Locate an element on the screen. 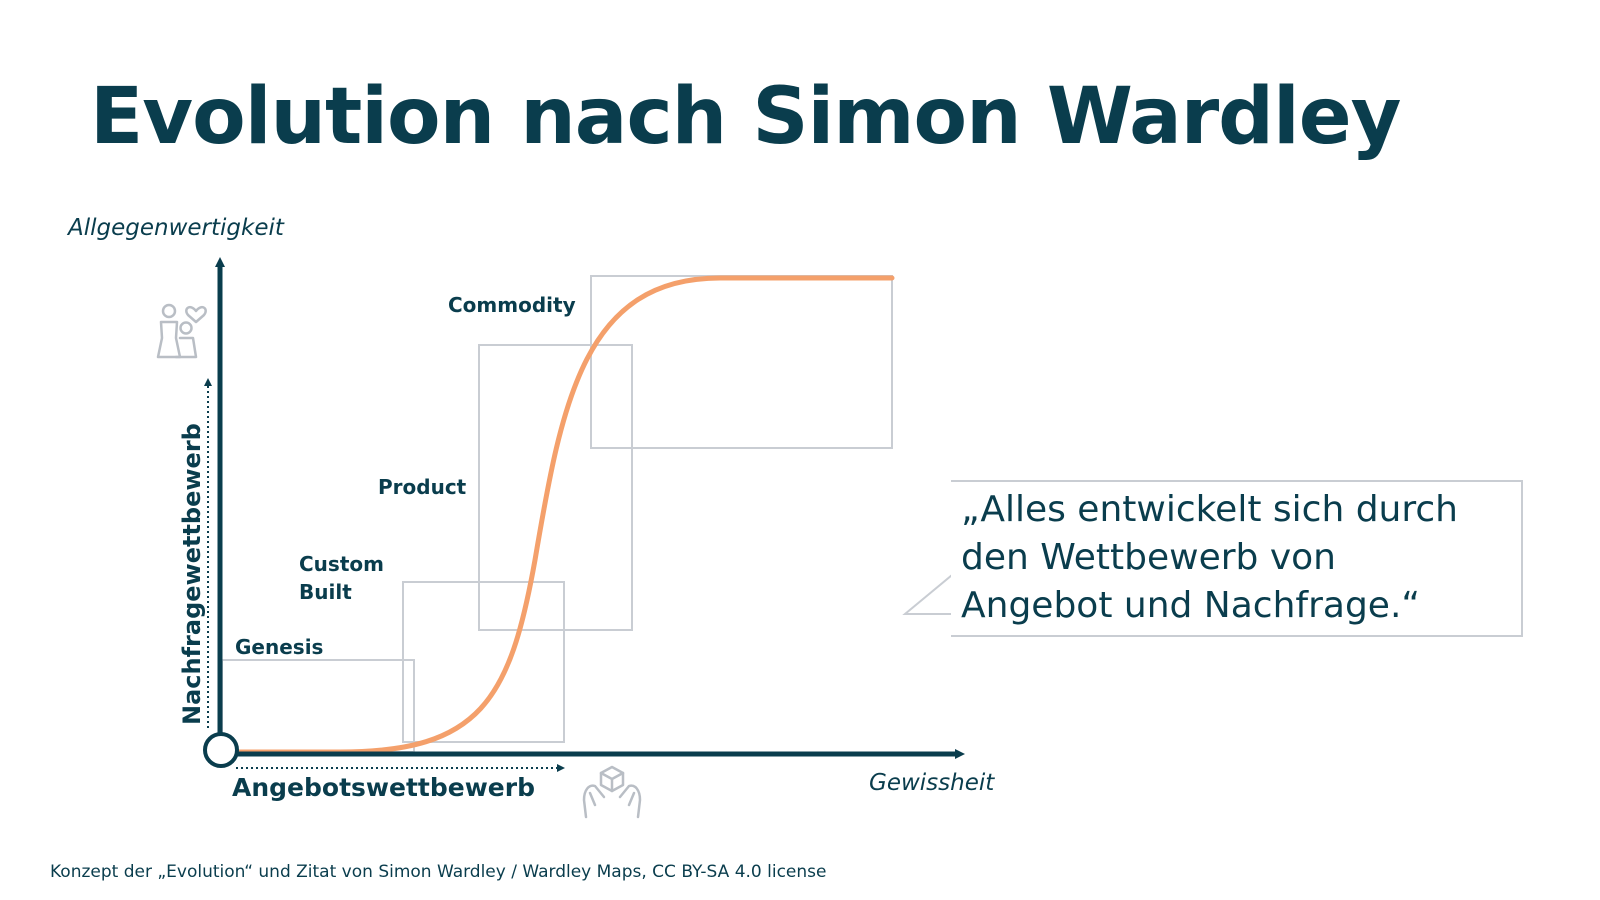 Image resolution: width=1600 pixels, height=900 pixels. y-axis-label: Allgegenwertigkeit is located at coordinates (175, 228).